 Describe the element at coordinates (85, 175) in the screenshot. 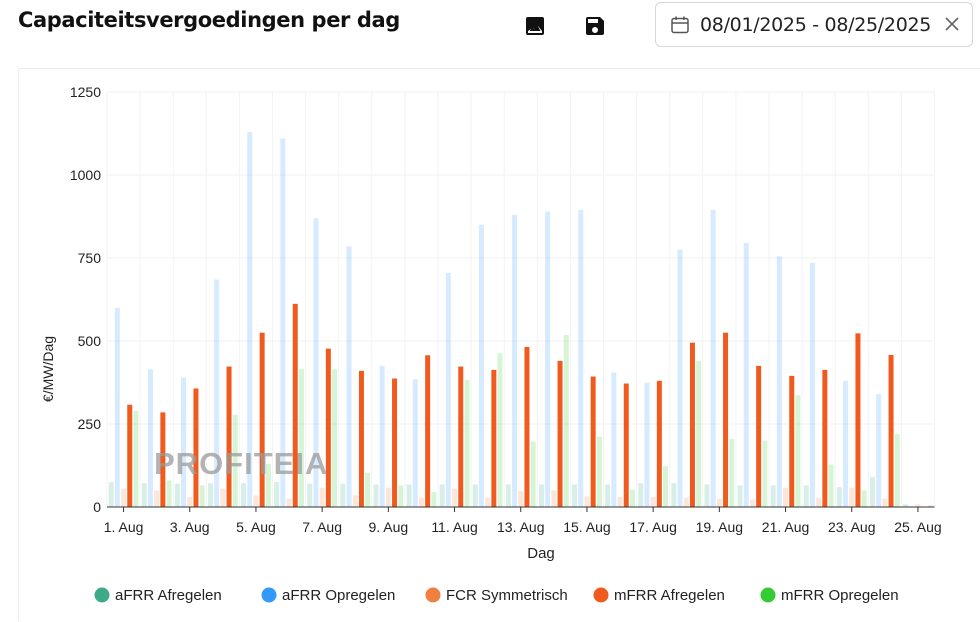

I see `y-tick-label-4: 1000` at that location.